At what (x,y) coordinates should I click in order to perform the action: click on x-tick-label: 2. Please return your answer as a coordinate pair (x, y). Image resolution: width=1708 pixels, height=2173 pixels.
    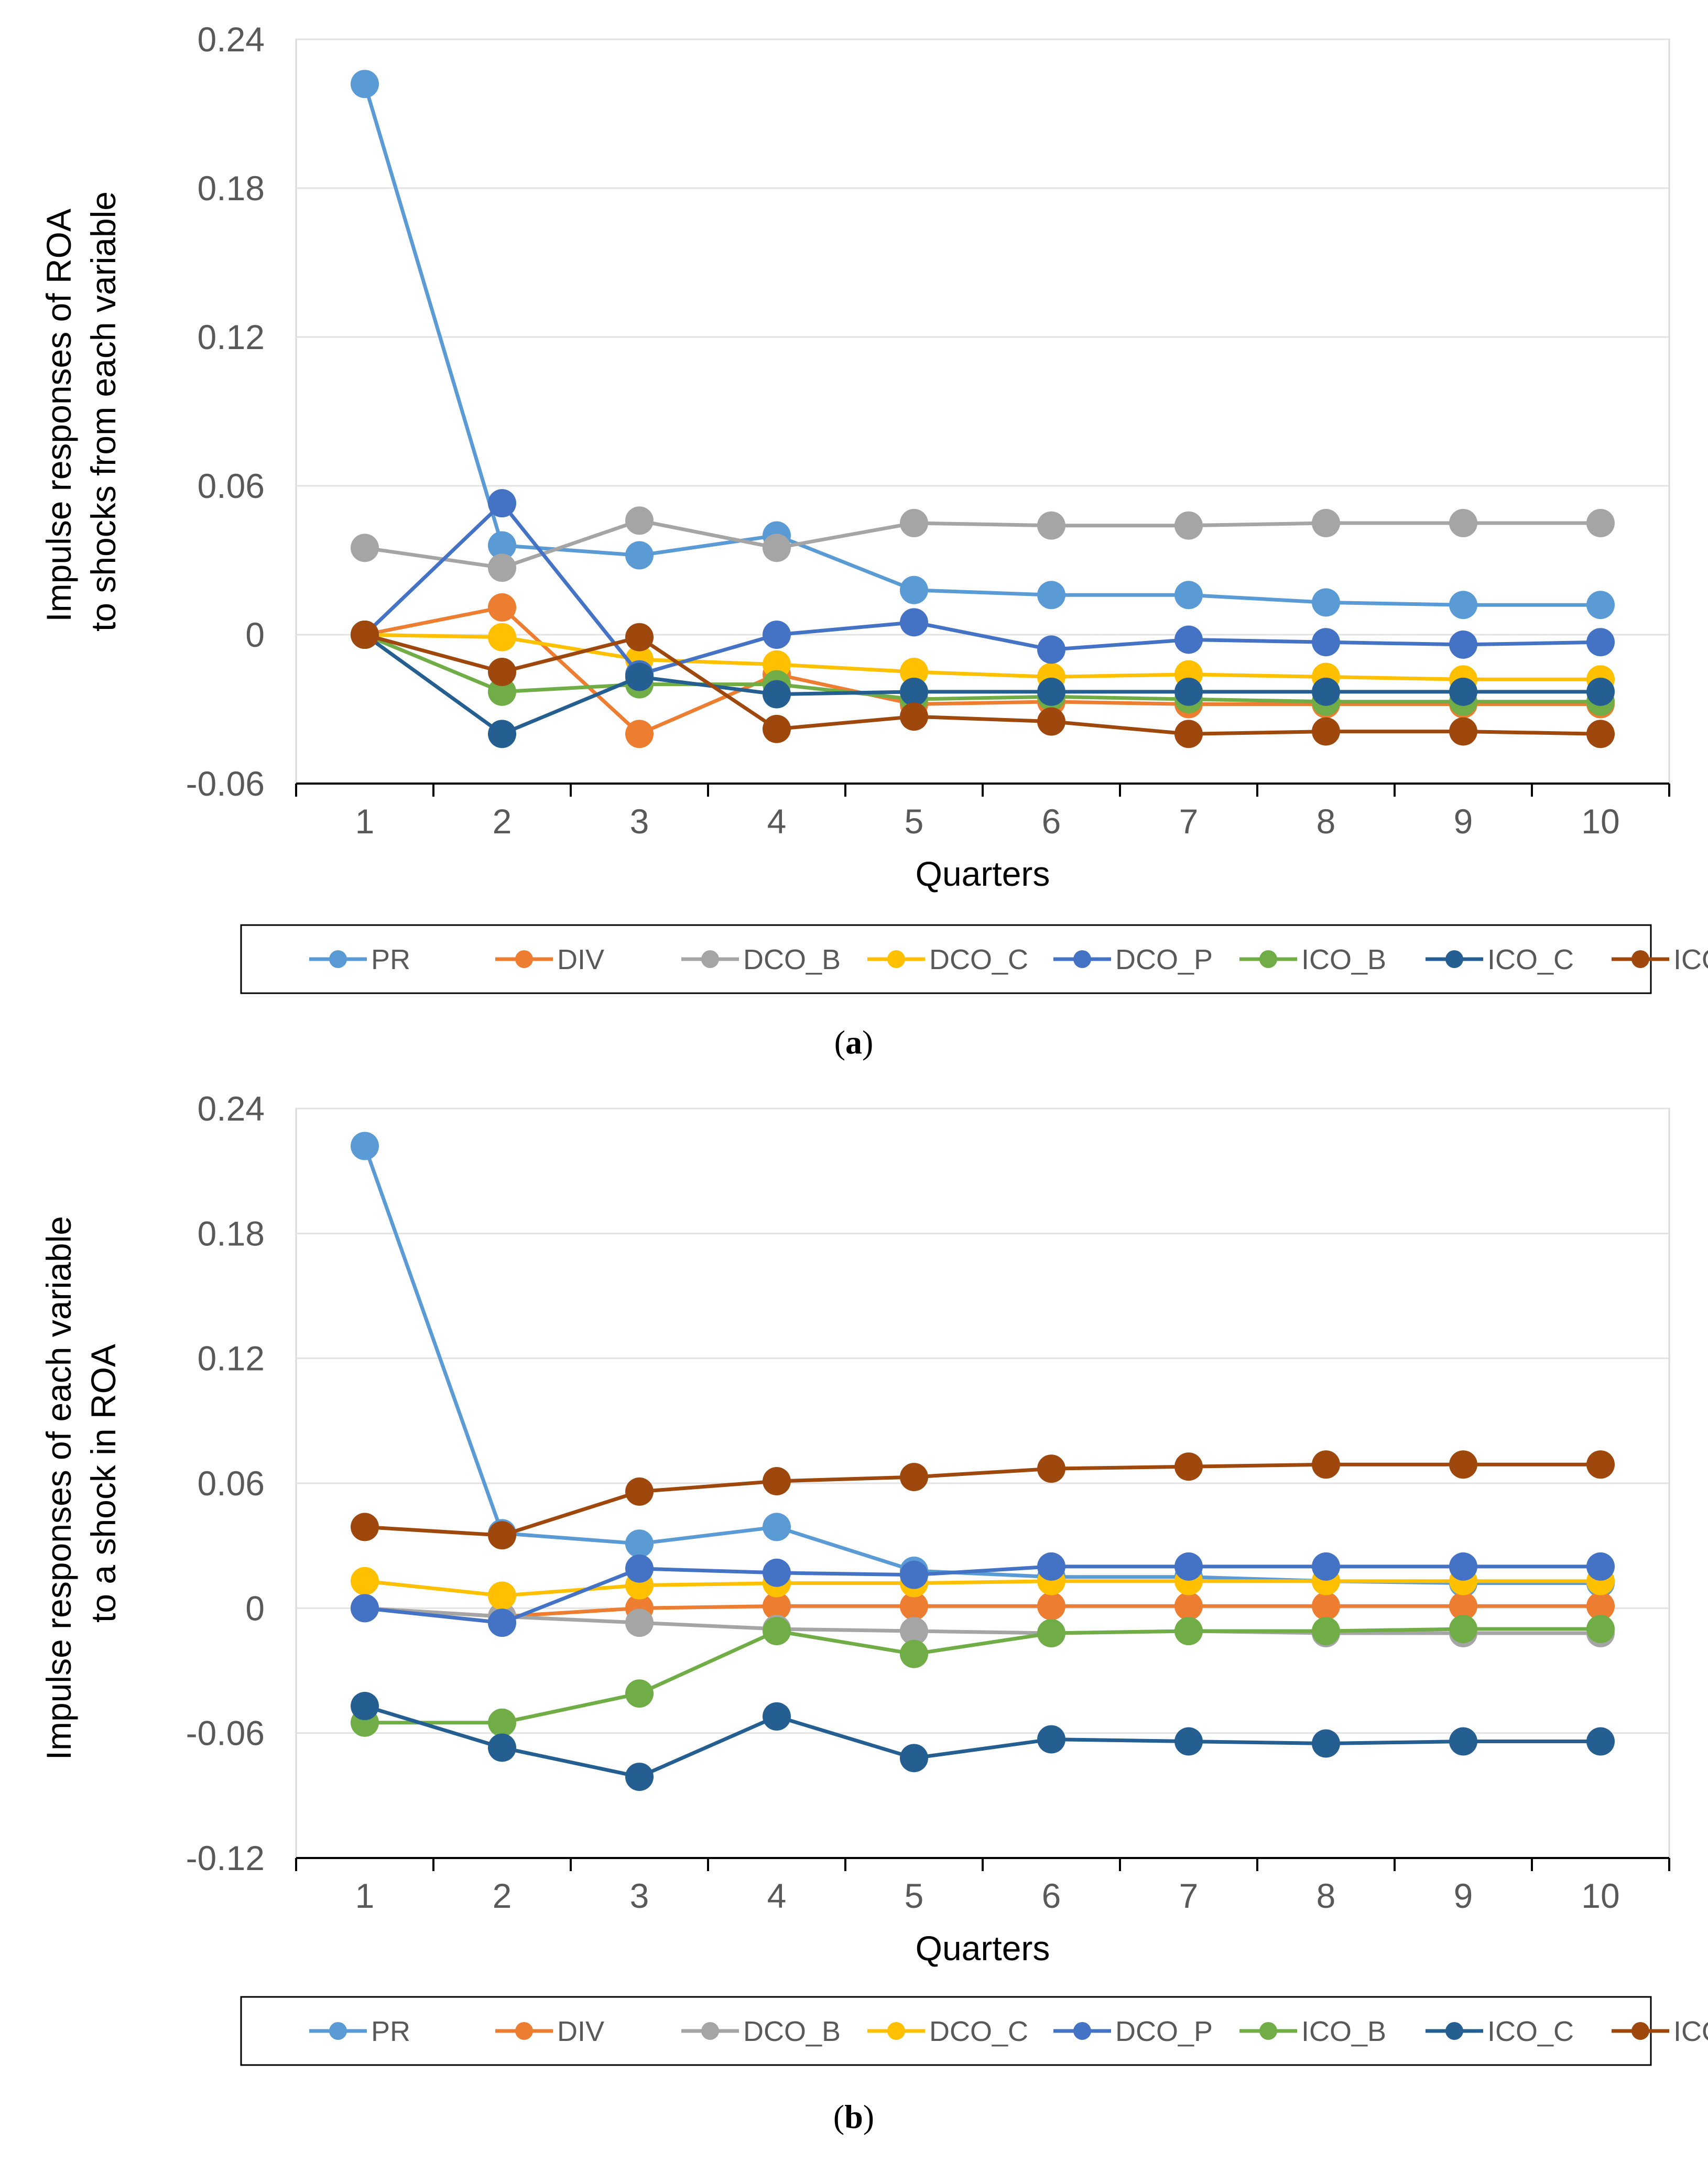
    Looking at the image, I should click on (503, 1895).